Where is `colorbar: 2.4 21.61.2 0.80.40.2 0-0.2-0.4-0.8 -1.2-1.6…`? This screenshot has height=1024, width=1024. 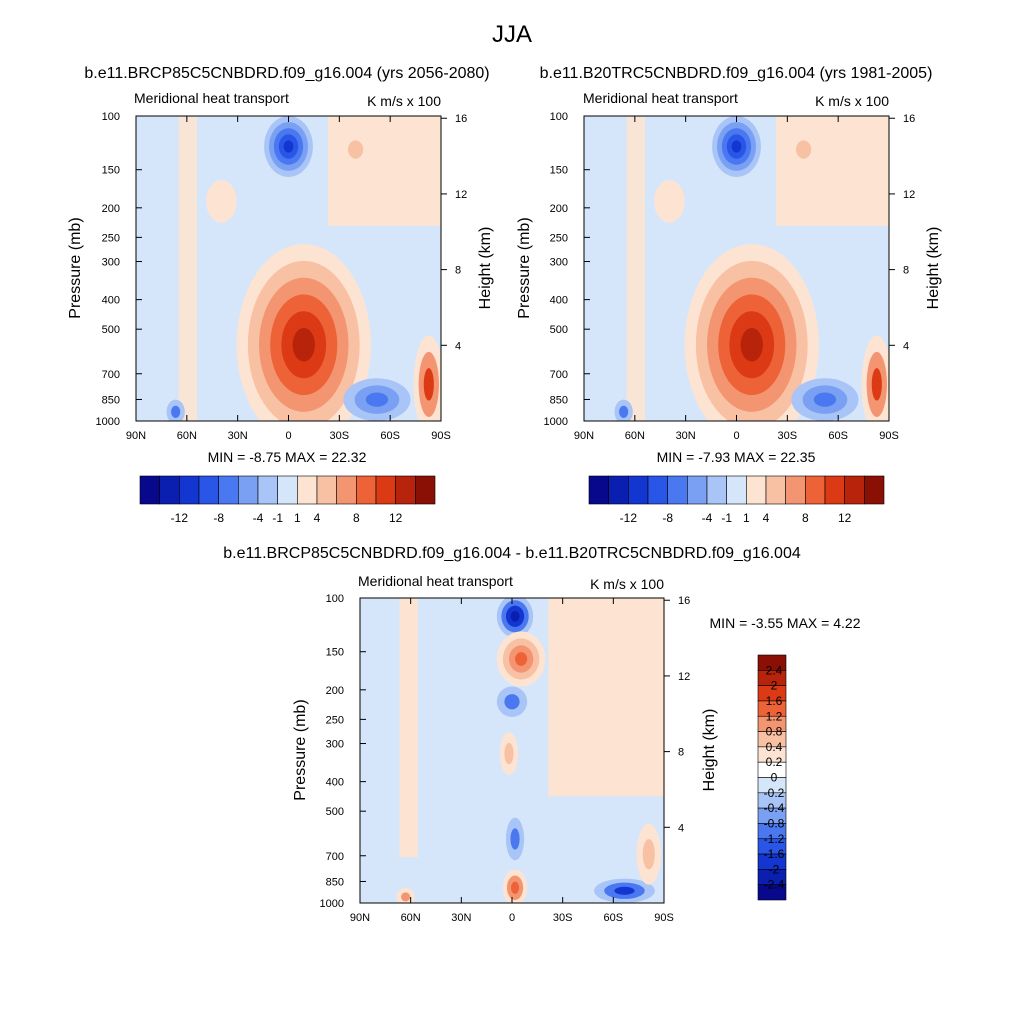
colorbar: 2.4 21.61.2 0.80.40.2 0-0.2-0.4-0.8 -1.2-1.6… is located at coordinates (772, 777).